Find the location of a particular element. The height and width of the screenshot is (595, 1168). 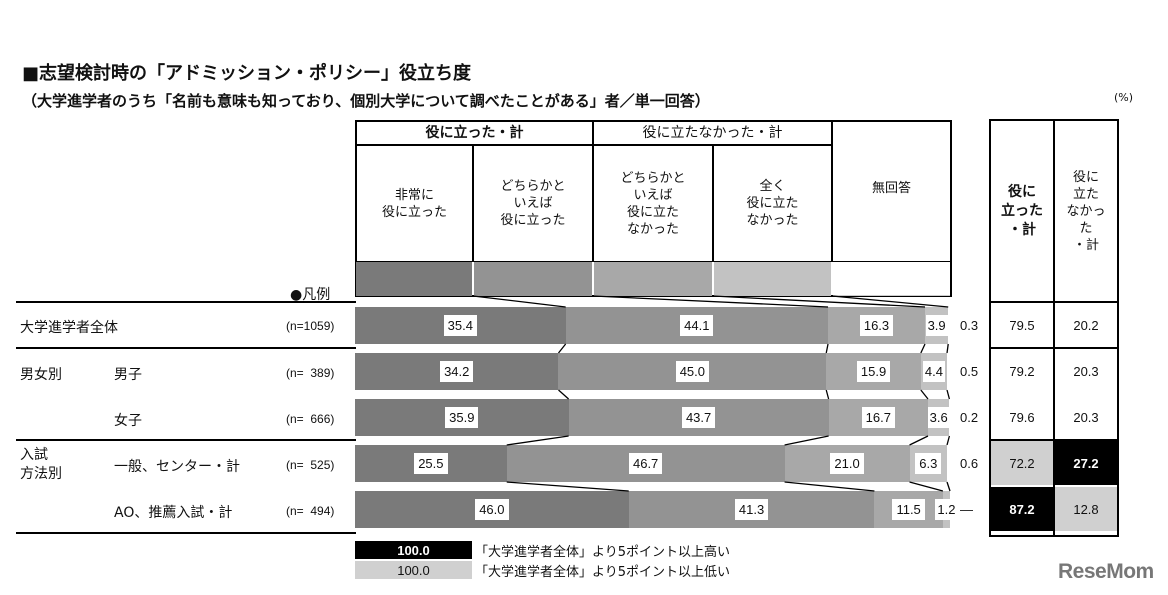

category-header-somewhat-not: どちらかと いえば 役に立た なかった is located at coordinates (653, 203).